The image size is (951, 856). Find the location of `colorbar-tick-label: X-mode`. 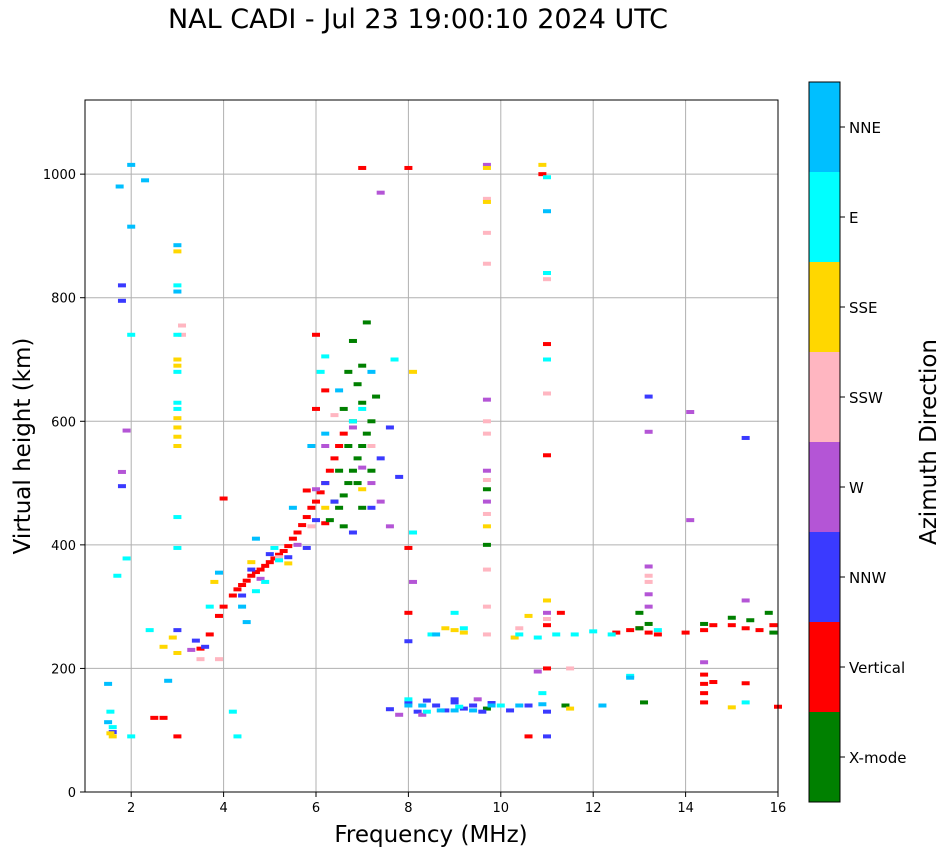

colorbar-tick-label: X-mode is located at coordinates (877, 758).